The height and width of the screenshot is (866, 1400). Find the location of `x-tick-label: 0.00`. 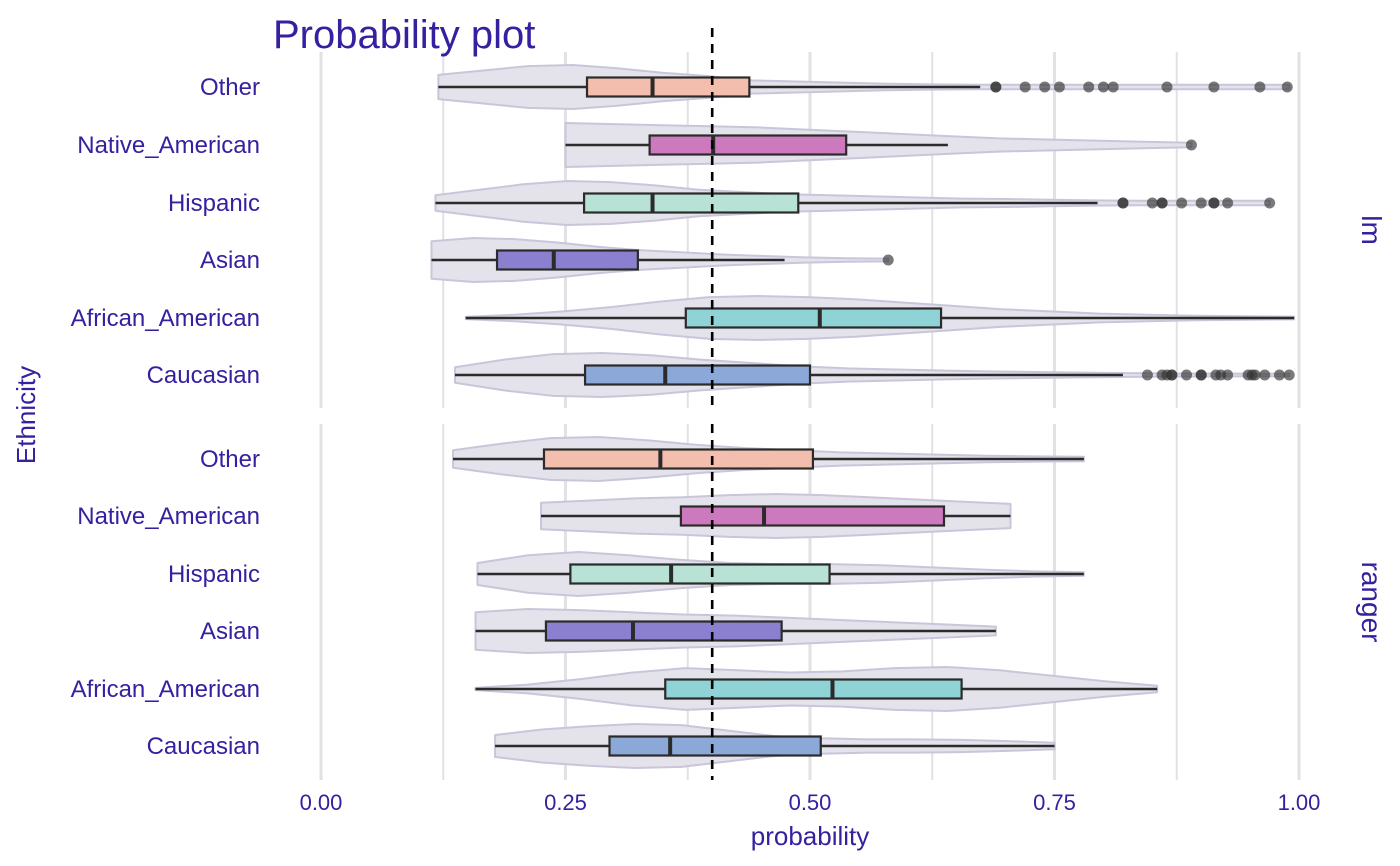

x-tick-label: 0.00 is located at coordinates (321, 802).